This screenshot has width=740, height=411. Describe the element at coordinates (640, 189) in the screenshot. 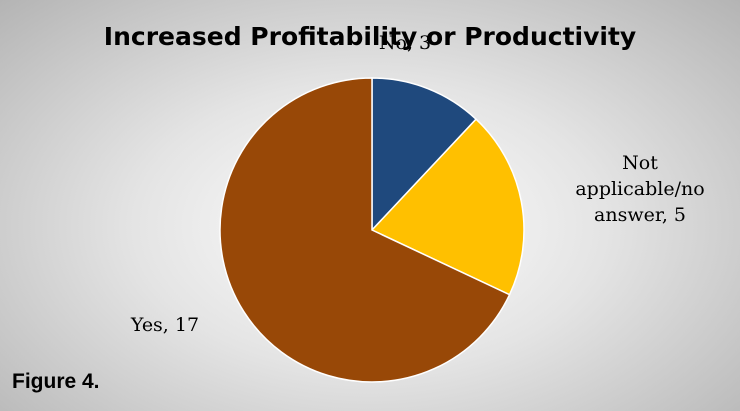

I see `data-label: Not applicable/no answer, 5` at that location.